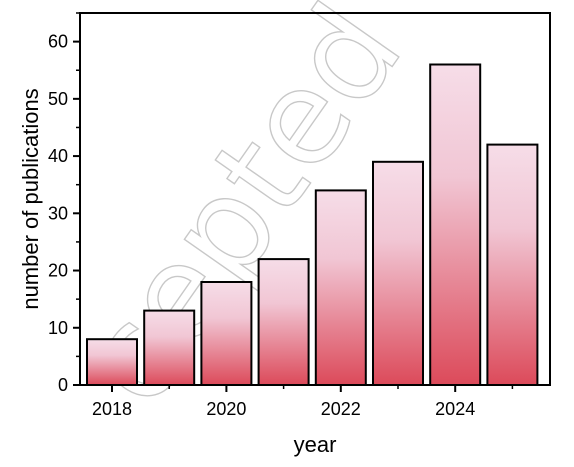 This screenshot has height=467, width=574. What do you see at coordinates (512, 264) in the screenshot?
I see `bar-2025` at bounding box center [512, 264].